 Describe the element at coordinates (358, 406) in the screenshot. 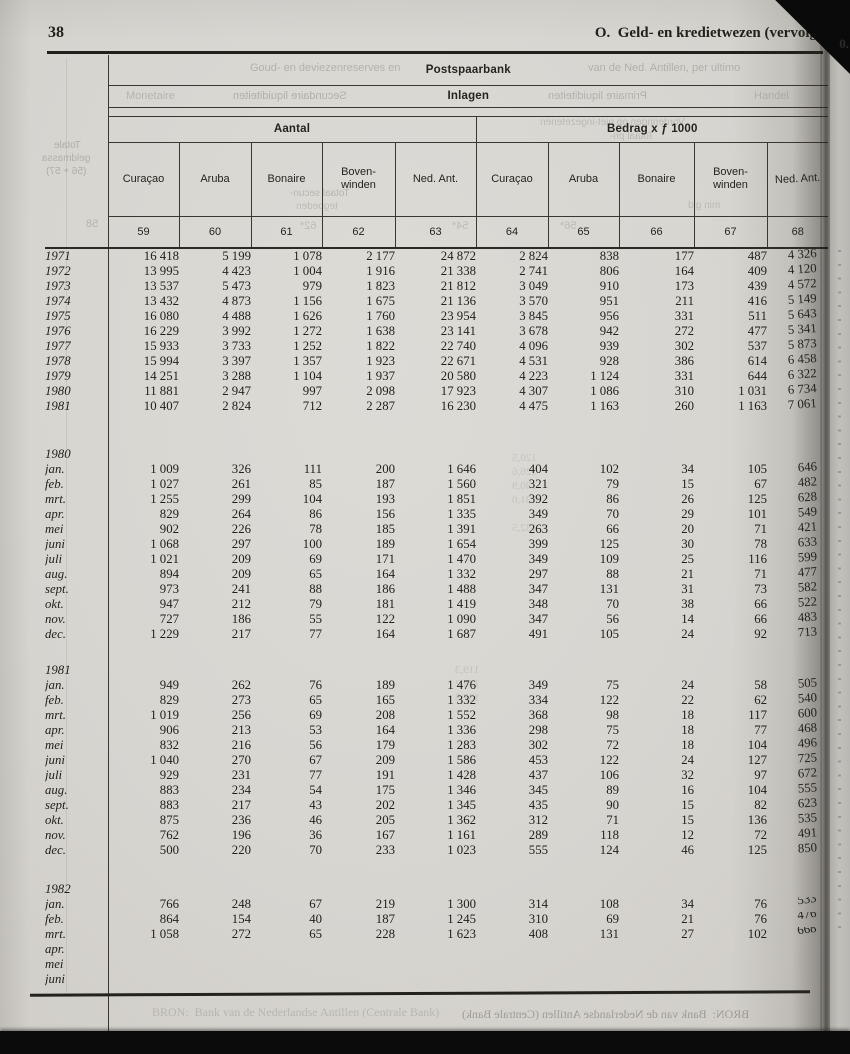

I see `cell: 2 287` at that location.